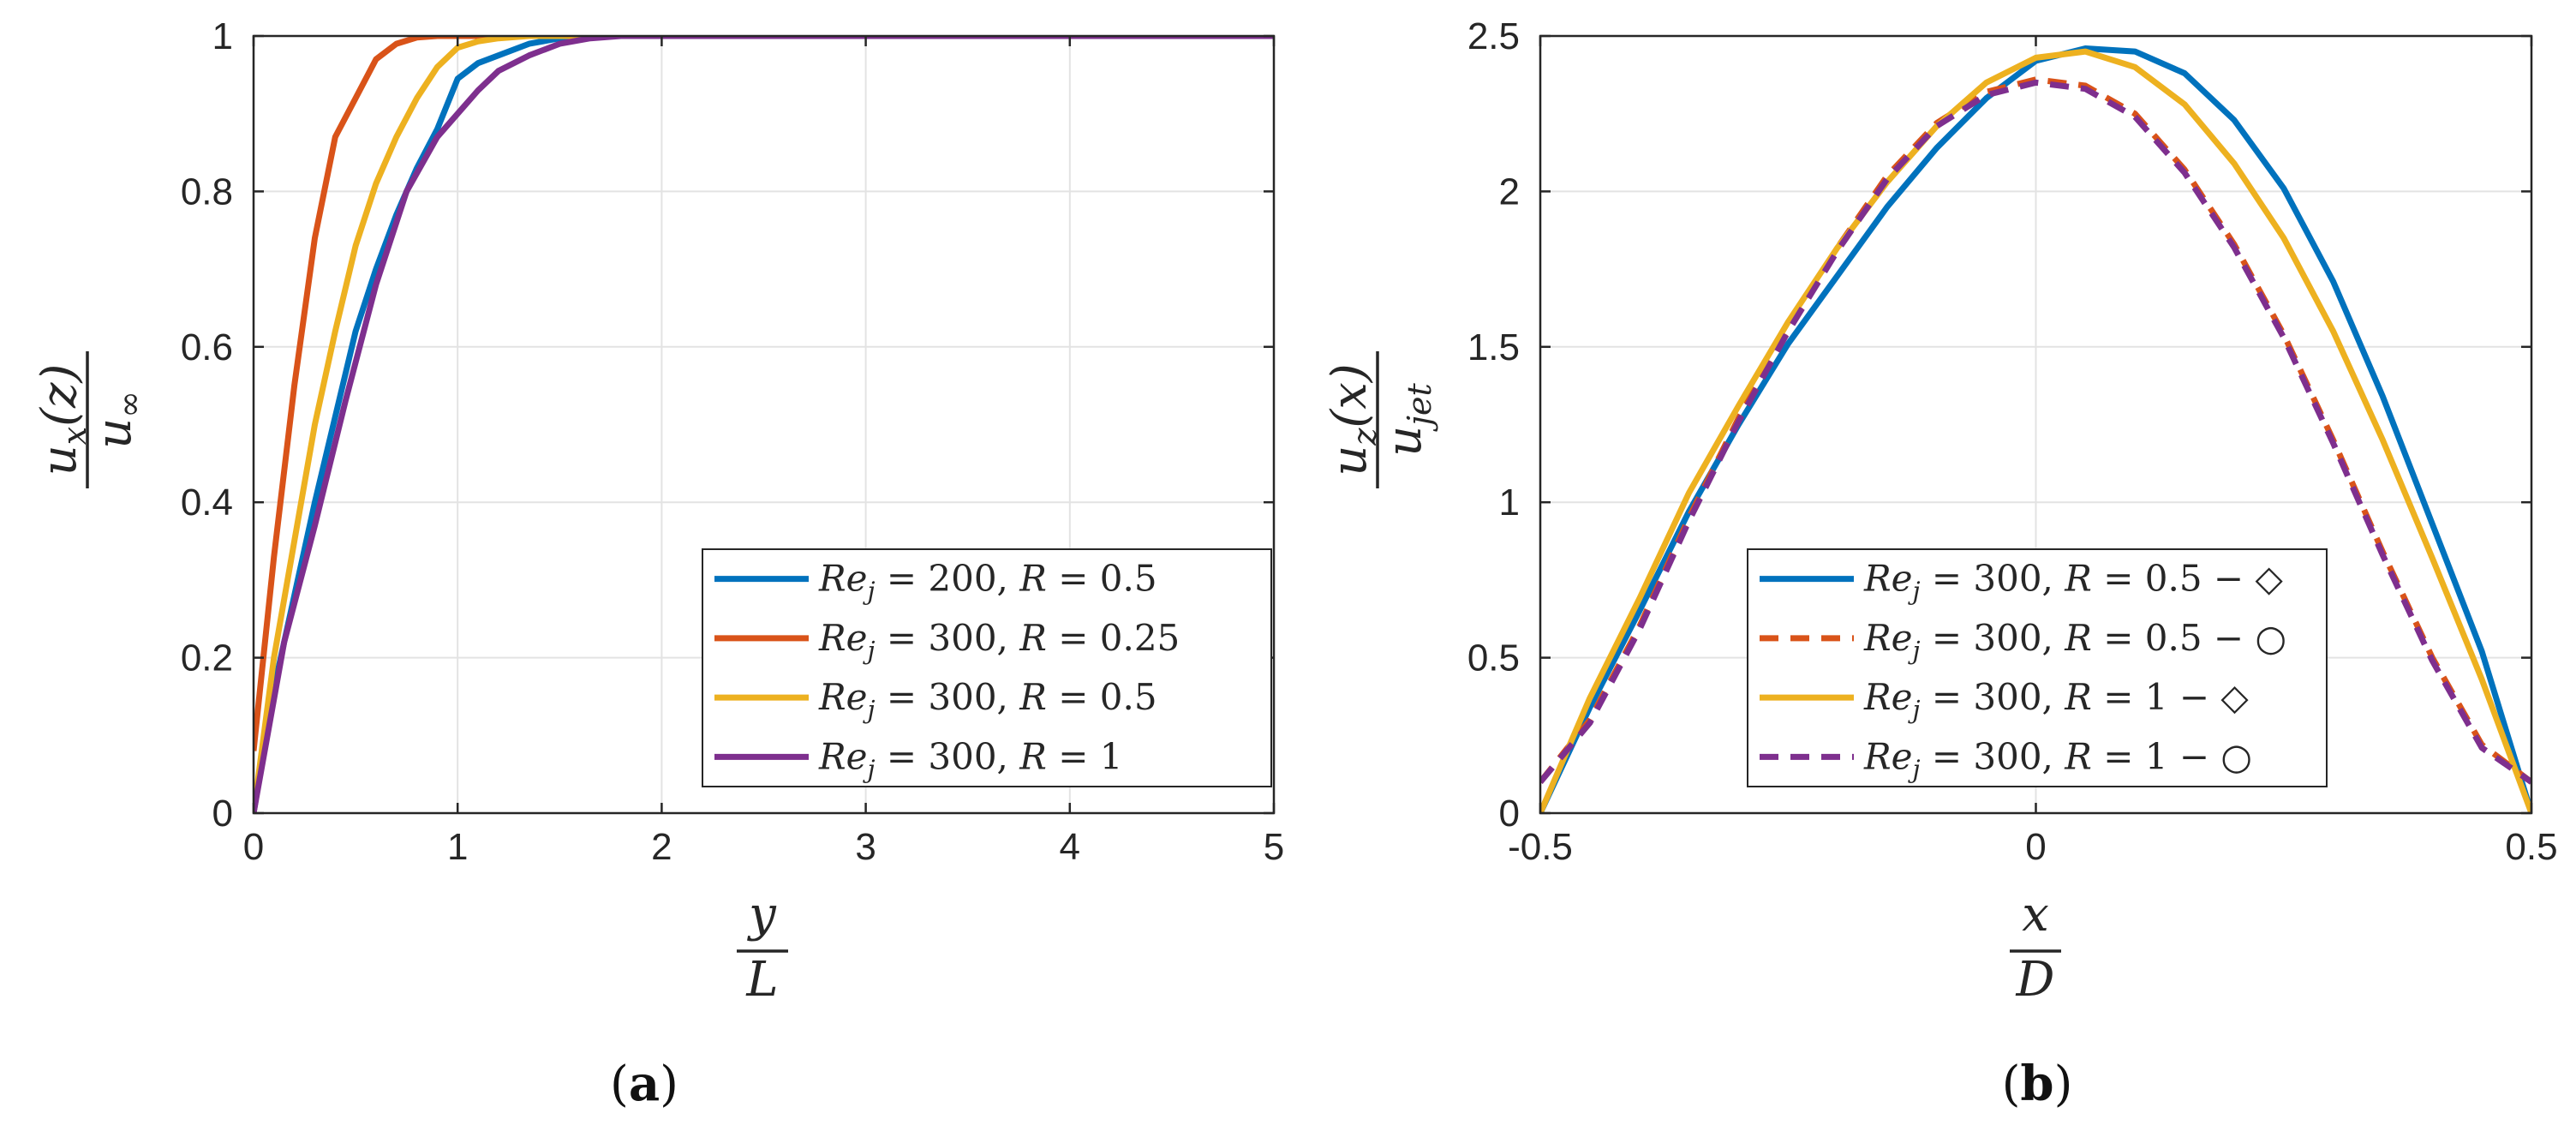  I want to click on legend-entry-3: Rej = 300, R = 0.5, so click(988, 700).